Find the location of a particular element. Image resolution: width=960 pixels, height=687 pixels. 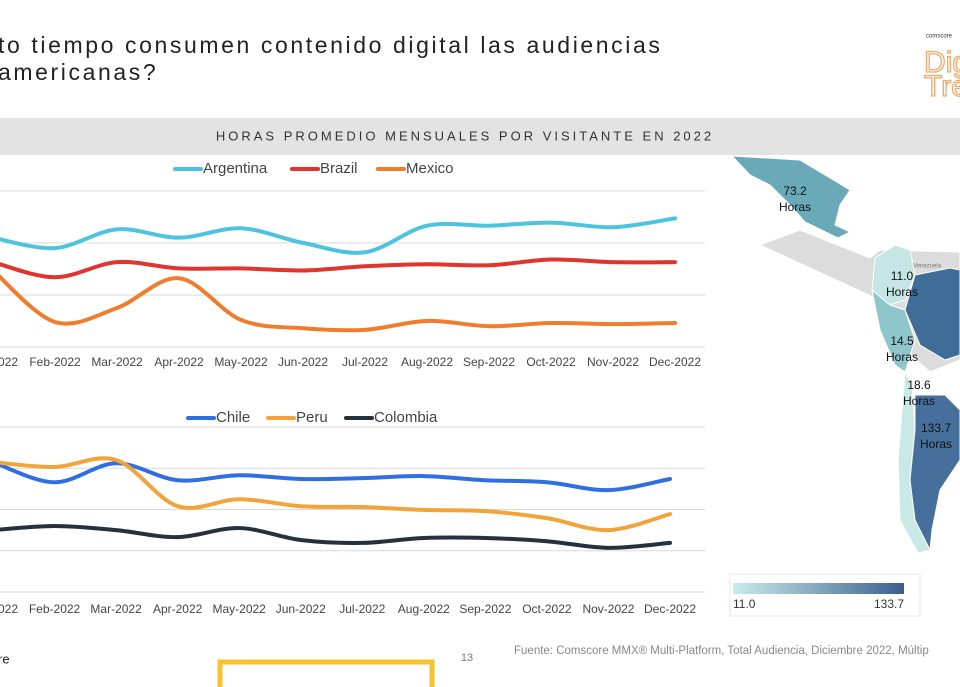

map-value: 18.6 is located at coordinates (919, 385).